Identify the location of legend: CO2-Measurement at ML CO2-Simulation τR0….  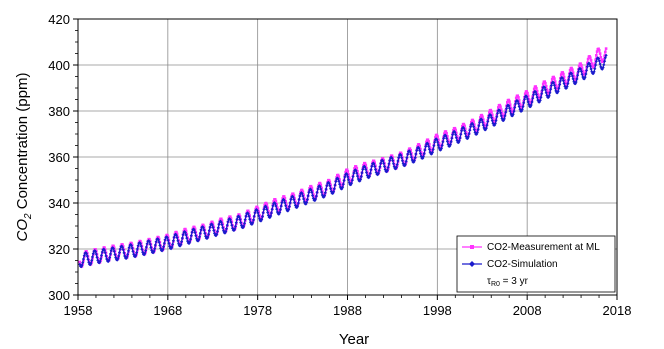
(536, 264).